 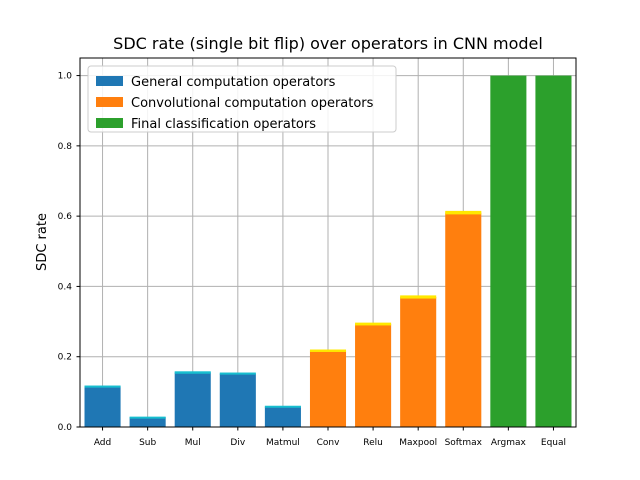 What do you see at coordinates (463, 319) in the screenshot?
I see `bar-softmax` at bounding box center [463, 319].